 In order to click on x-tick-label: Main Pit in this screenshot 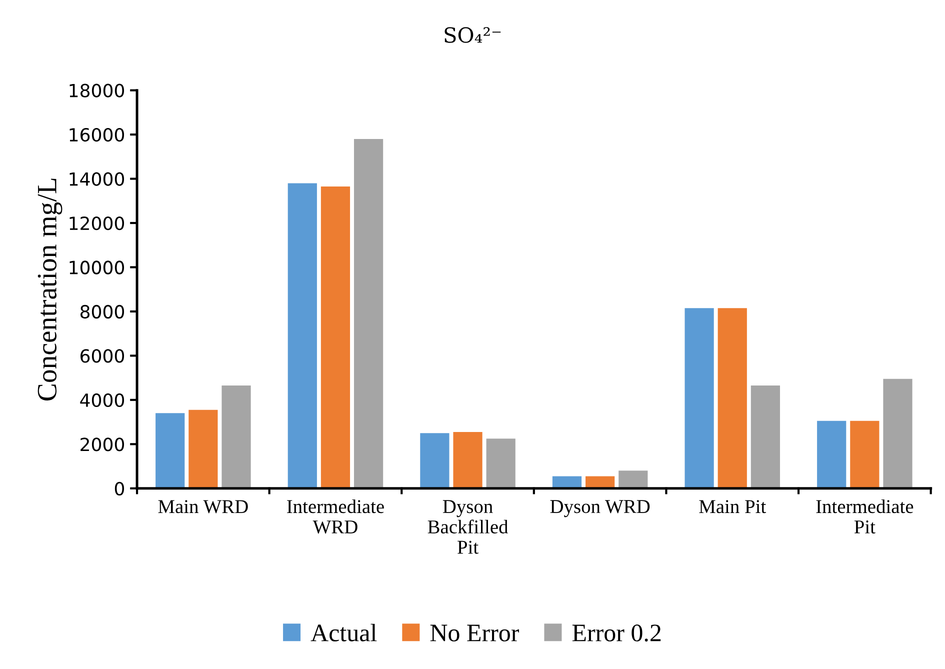, I will do `click(732, 507)`.